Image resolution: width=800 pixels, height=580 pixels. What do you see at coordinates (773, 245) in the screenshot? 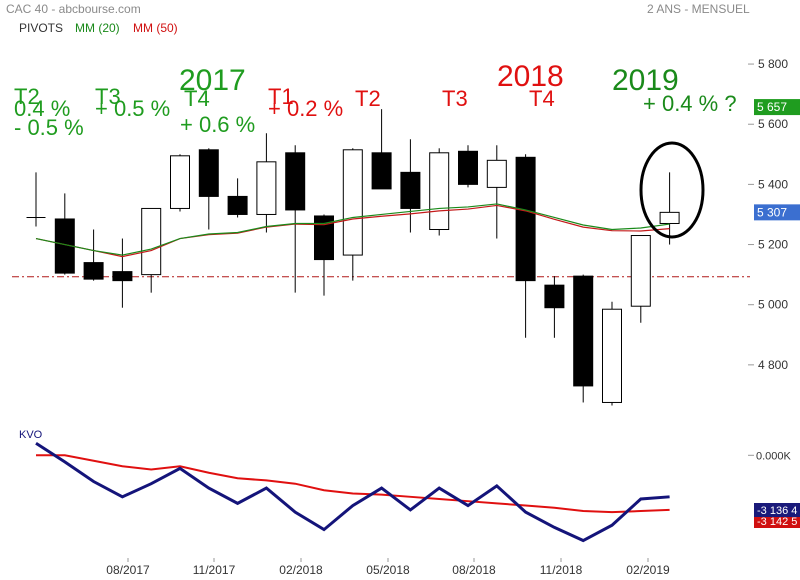
I see `y-tick-label: 5 200` at bounding box center [773, 245].